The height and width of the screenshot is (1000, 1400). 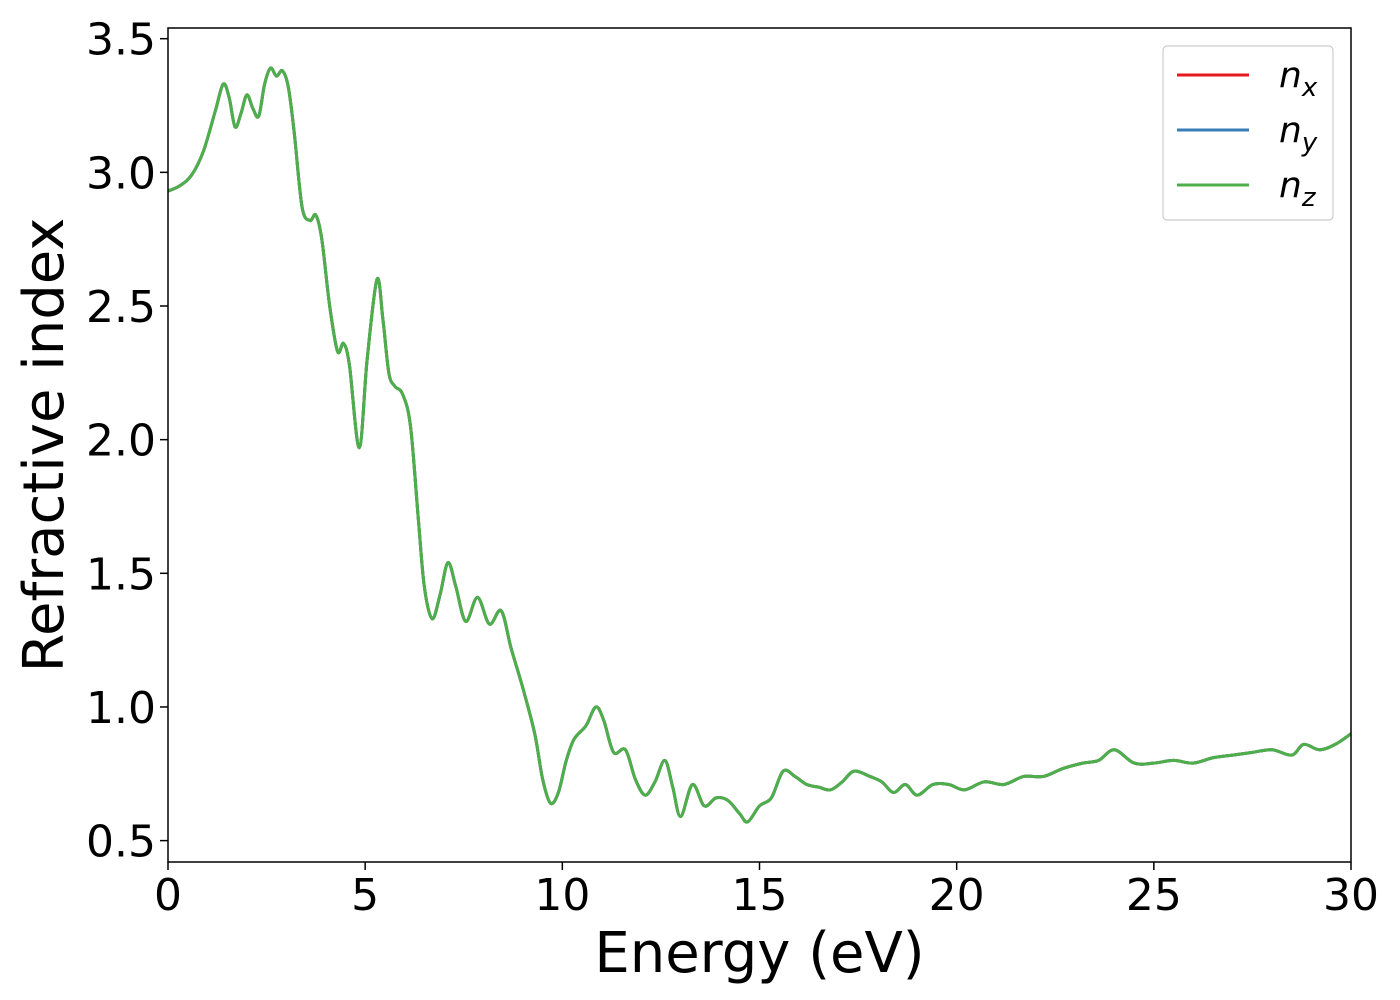 I want to click on legend-label: nx, so click(x=1298, y=79).